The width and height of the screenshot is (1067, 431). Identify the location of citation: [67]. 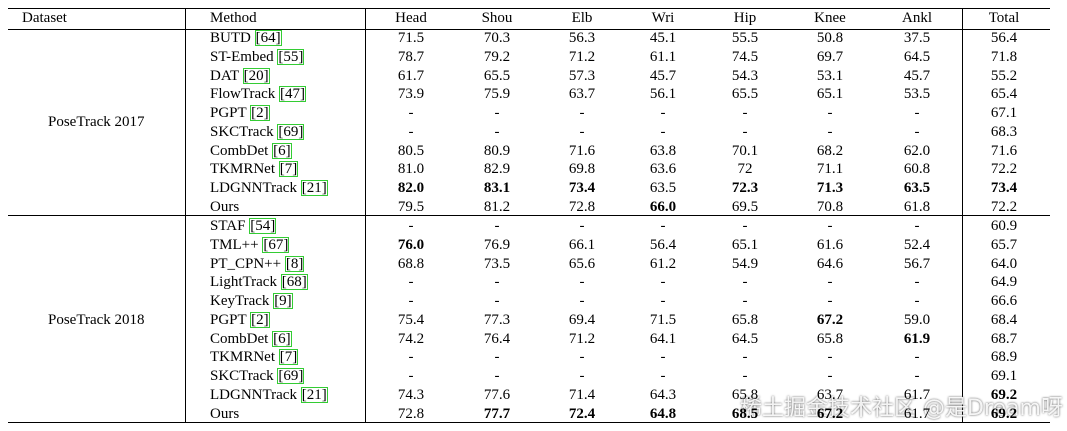
(276, 244).